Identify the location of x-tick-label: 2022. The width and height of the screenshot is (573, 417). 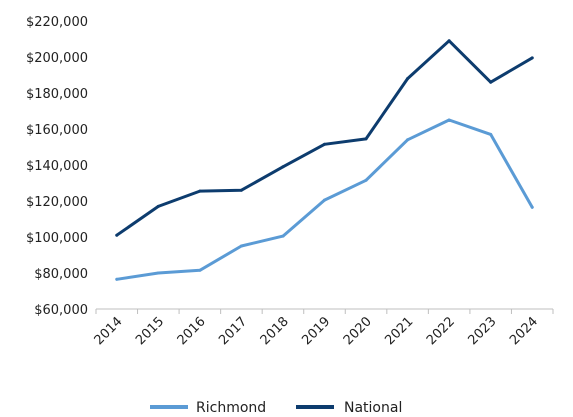
(441, 331).